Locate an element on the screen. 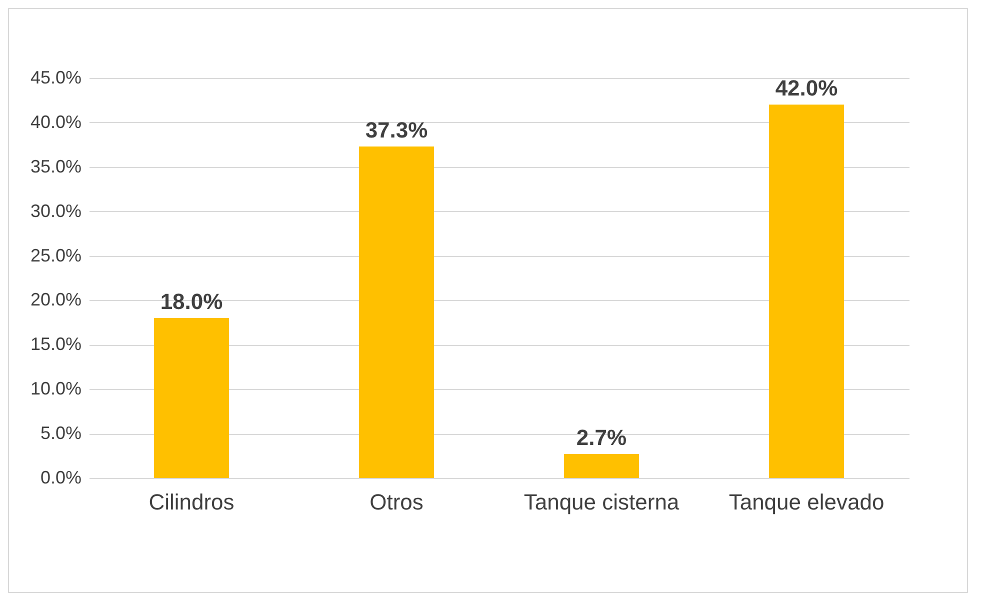 The image size is (983, 605). y-tick-label: 15.0% is located at coordinates (56, 344).